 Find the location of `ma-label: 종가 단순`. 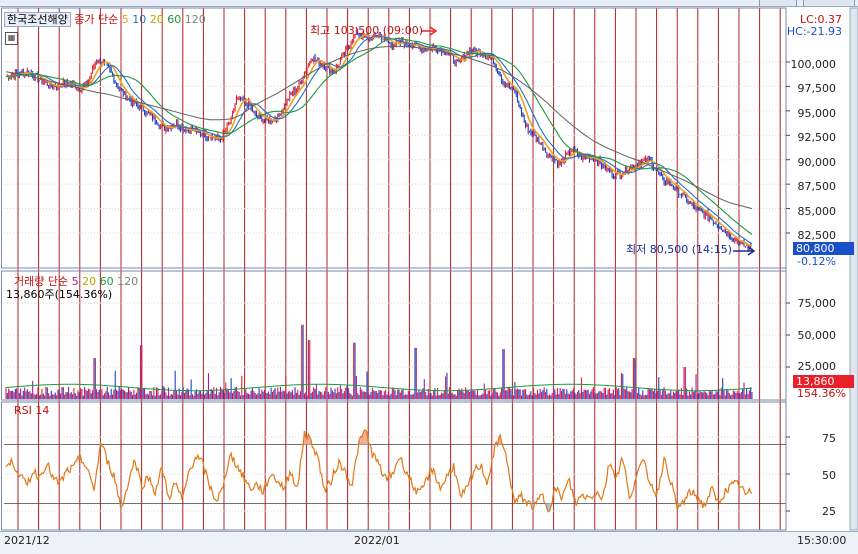

ma-label: 종가 단순 is located at coordinates (96, 19).